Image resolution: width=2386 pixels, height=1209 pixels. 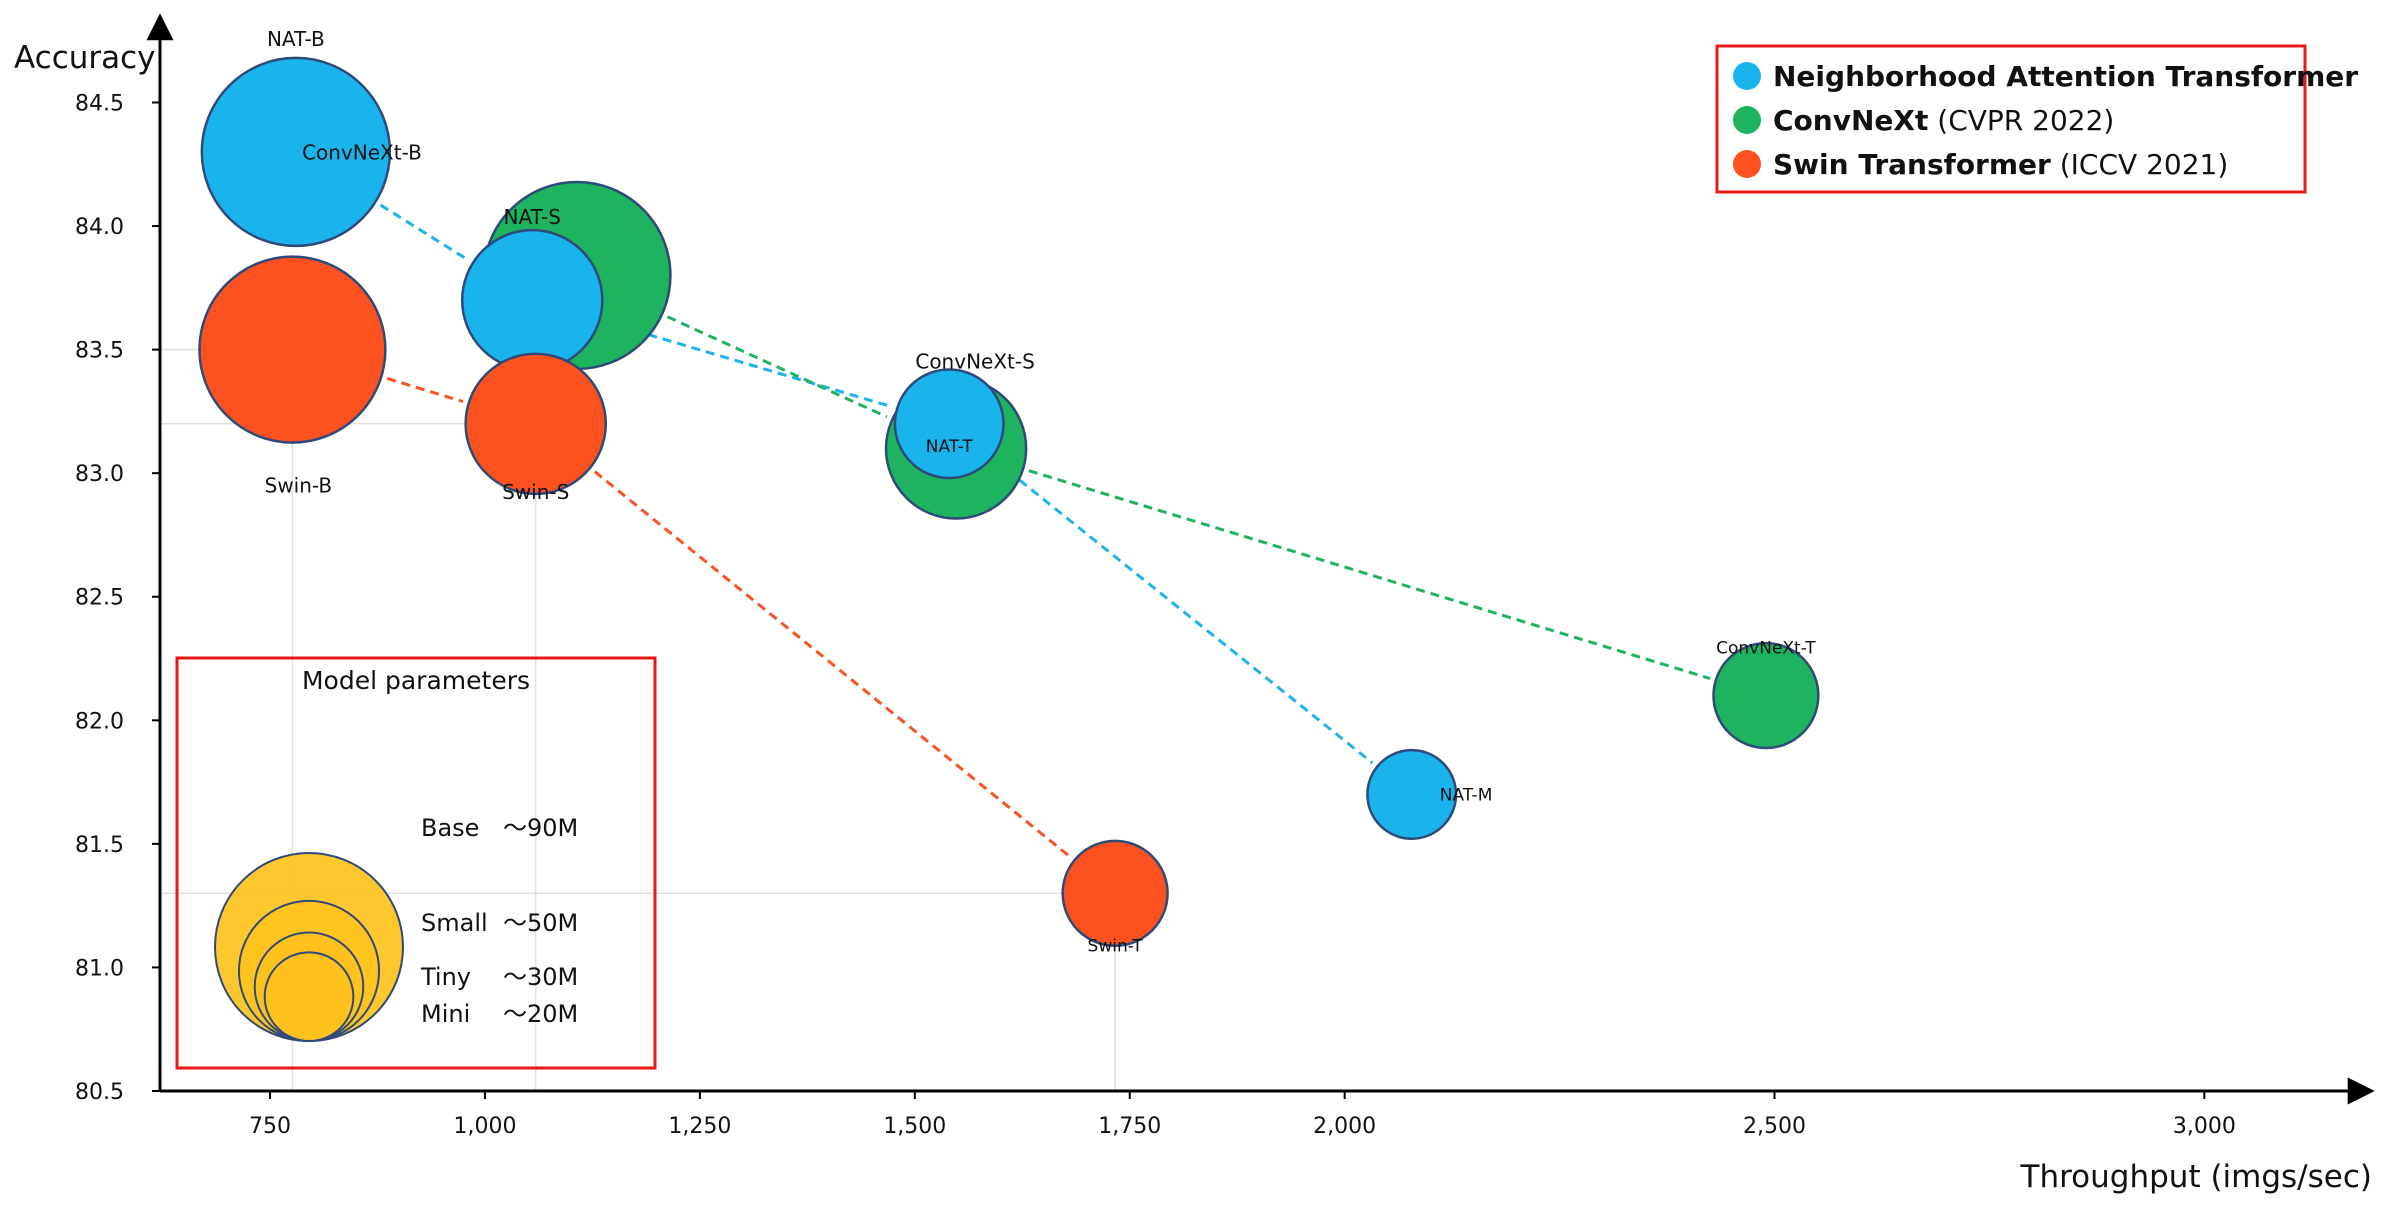 What do you see at coordinates (532, 300) in the screenshot?
I see `bubble-nat-s` at bounding box center [532, 300].